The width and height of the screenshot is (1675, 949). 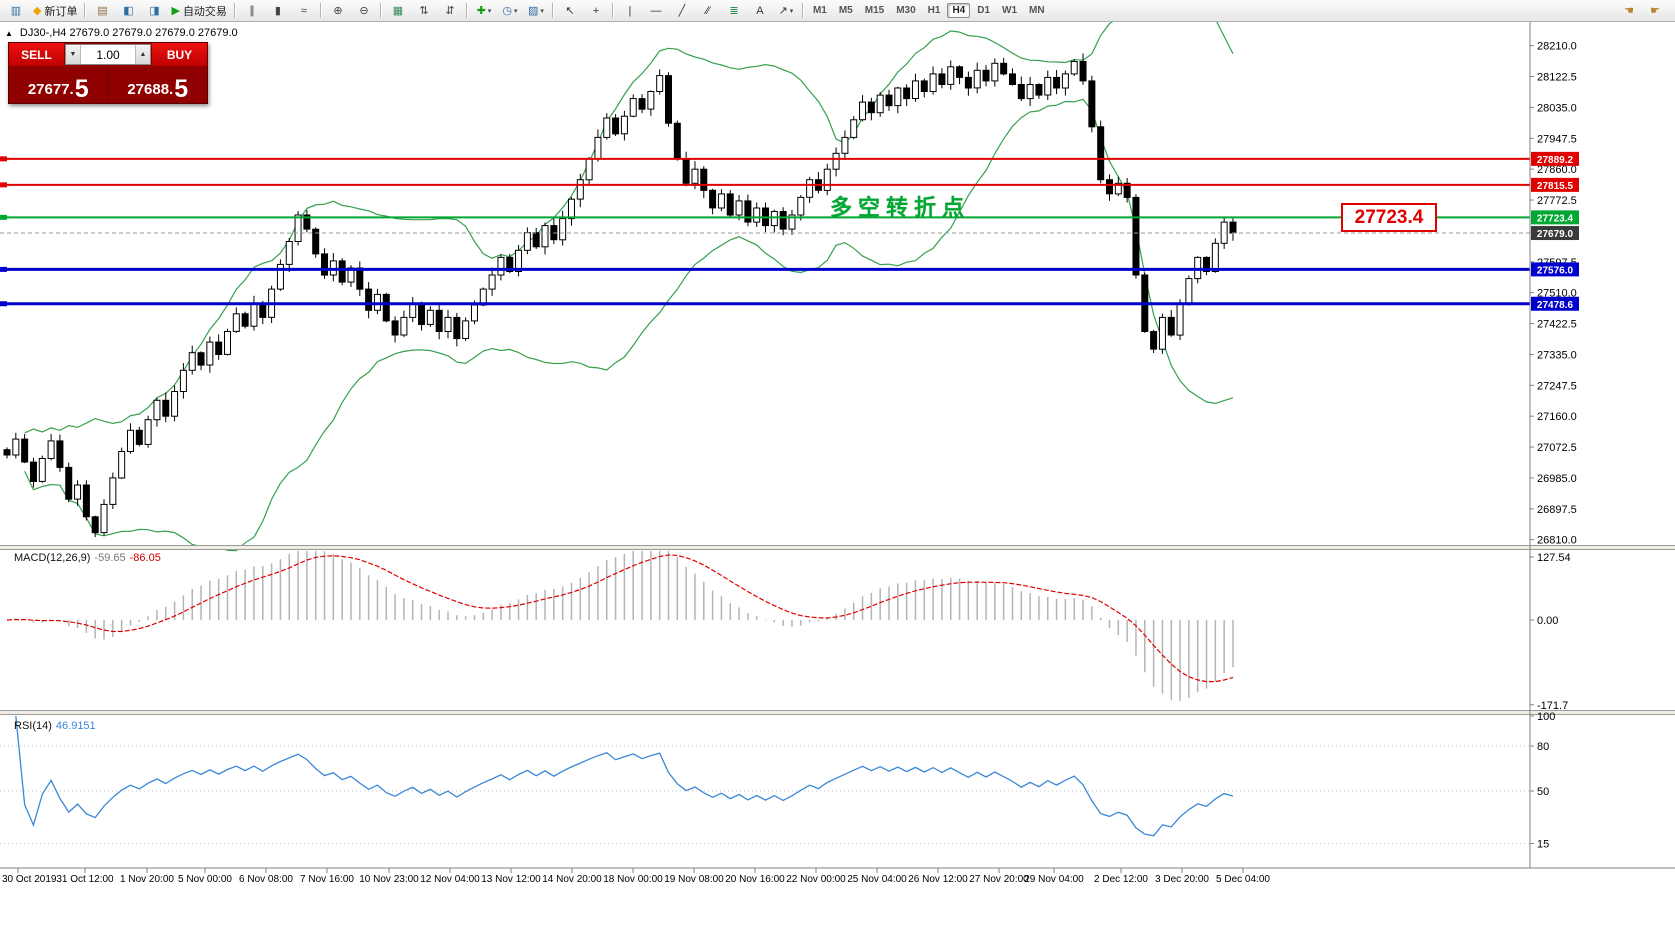 I want to click on channel-button: ∕∕, so click(x=708, y=11).